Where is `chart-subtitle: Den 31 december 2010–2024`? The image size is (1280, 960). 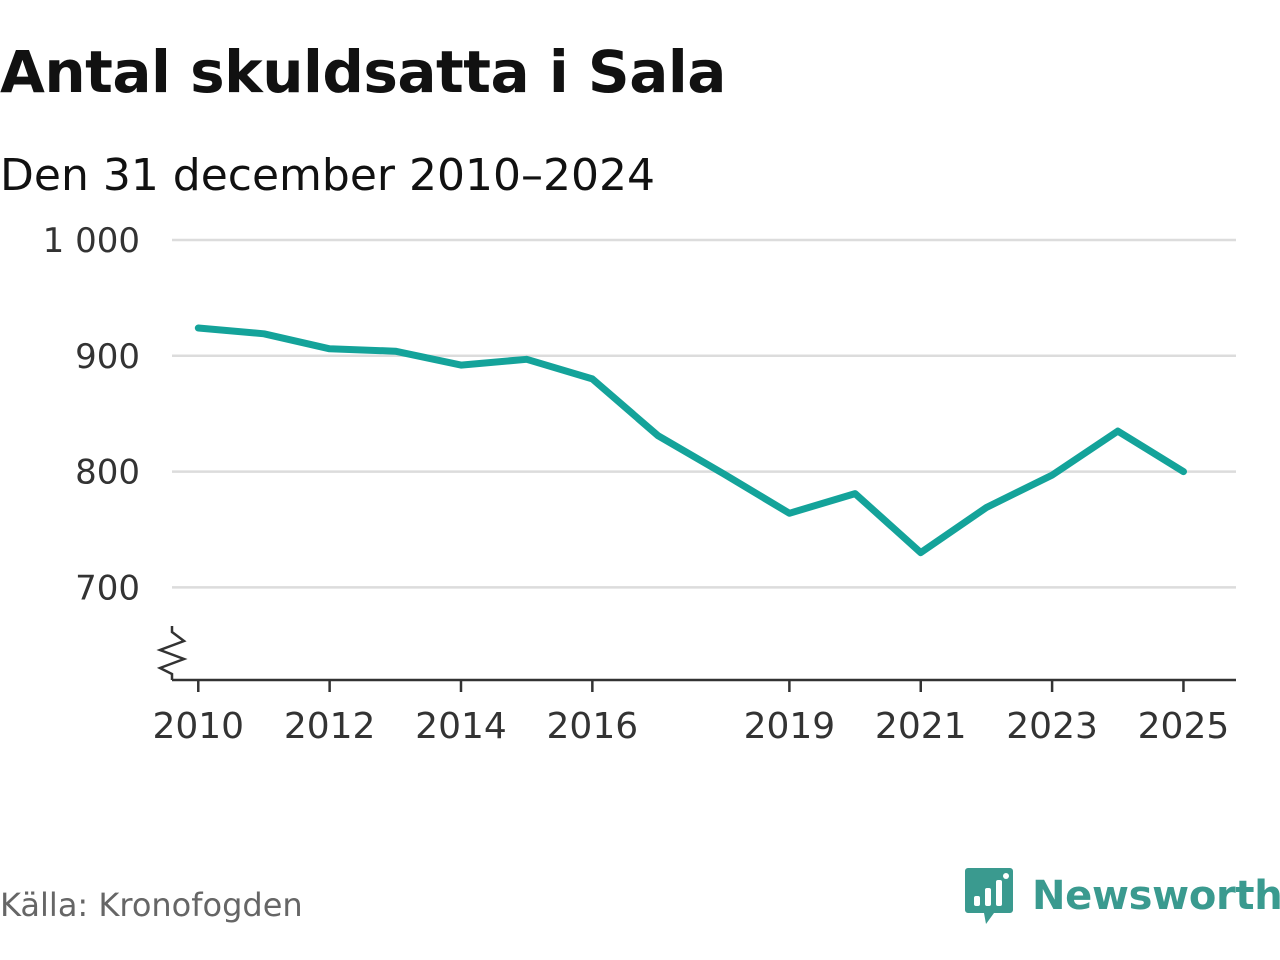
chart-subtitle: Den 31 december 2010–2024 is located at coordinates (327, 175).